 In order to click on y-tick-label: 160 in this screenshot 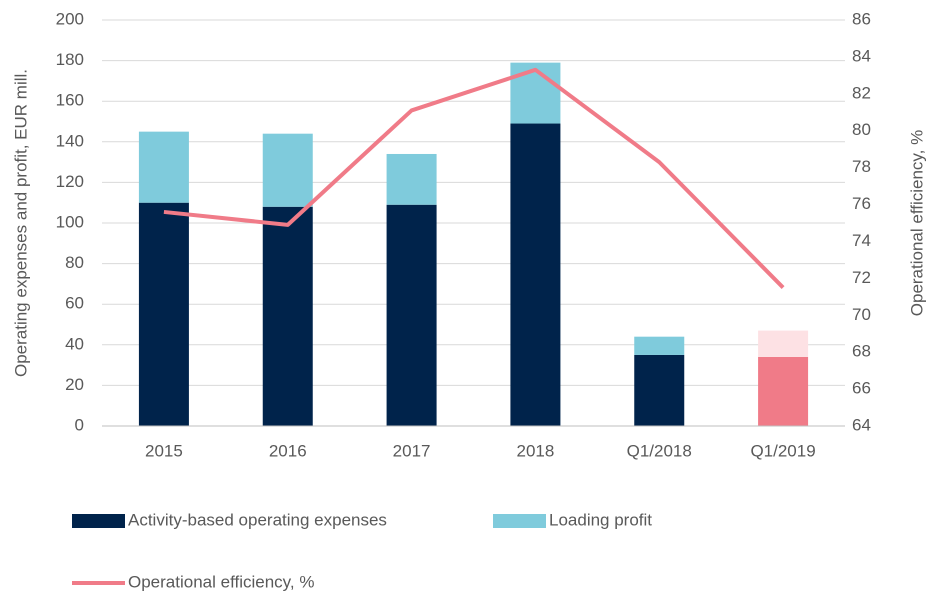, I will do `click(70, 100)`.